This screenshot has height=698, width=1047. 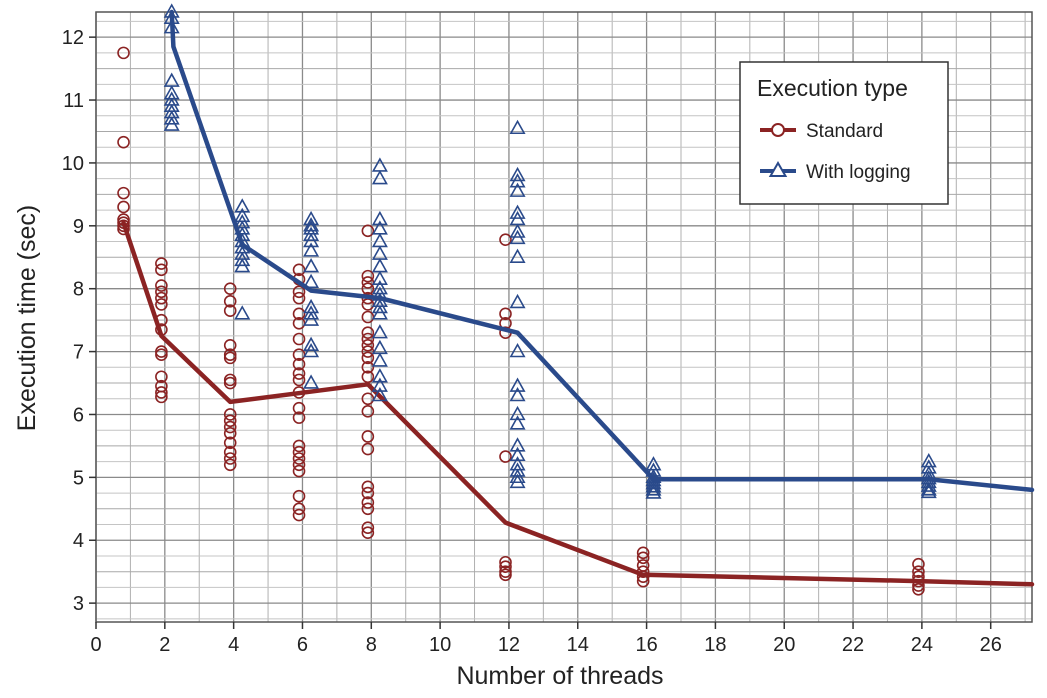 I want to click on legend-title: Execution type, so click(x=832, y=88).